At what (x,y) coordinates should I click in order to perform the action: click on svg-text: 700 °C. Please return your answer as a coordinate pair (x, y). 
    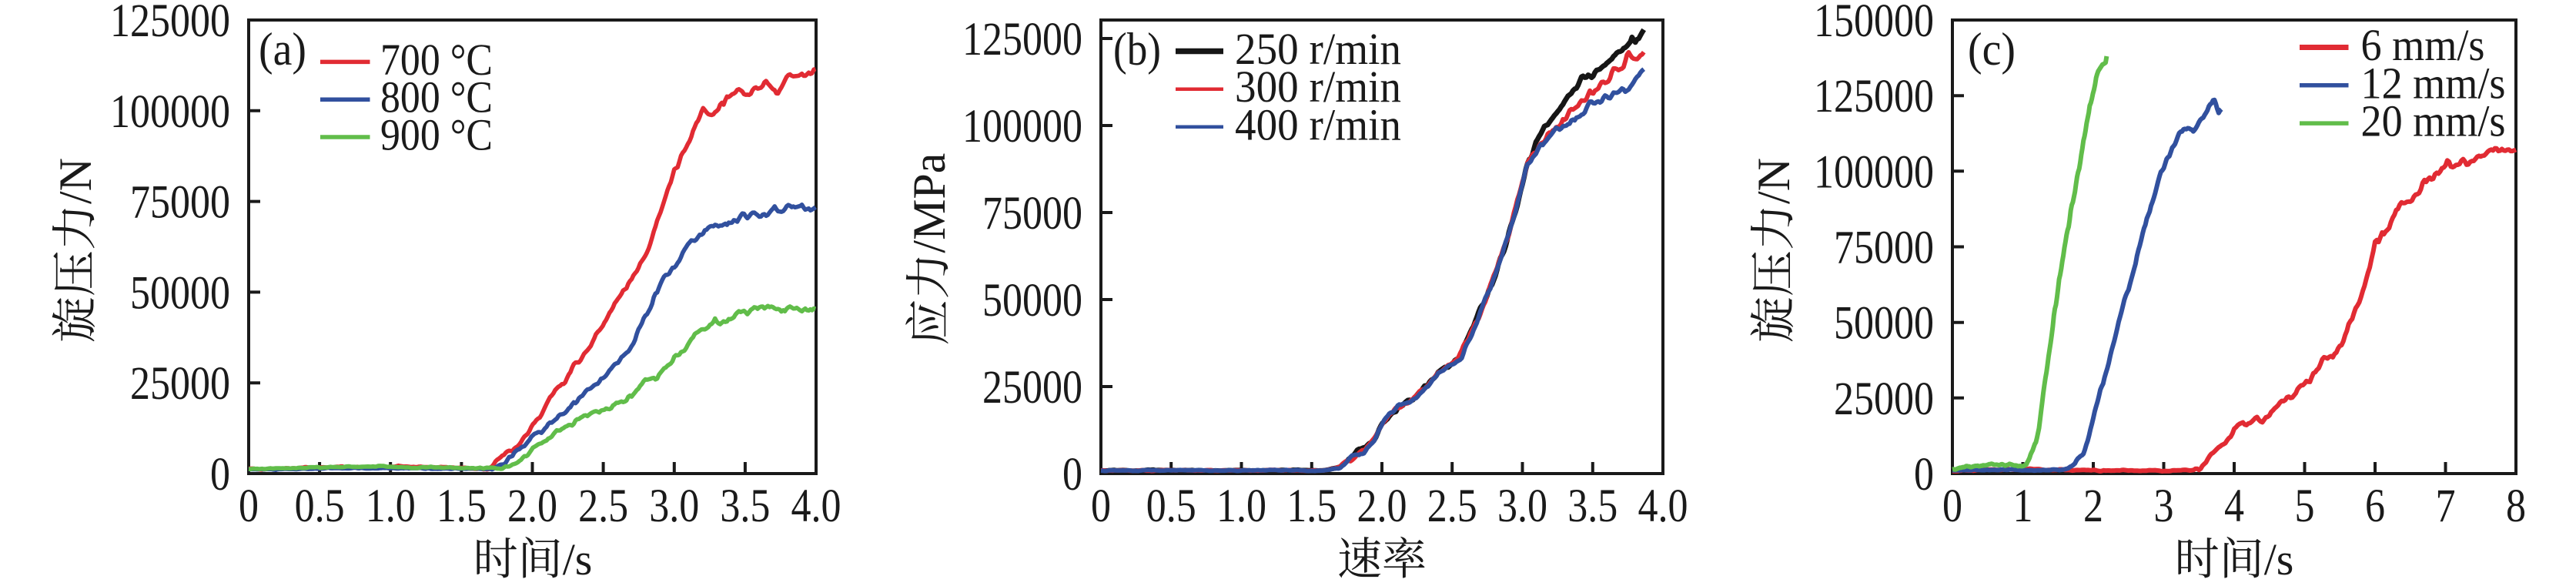
    Looking at the image, I should click on (436, 60).